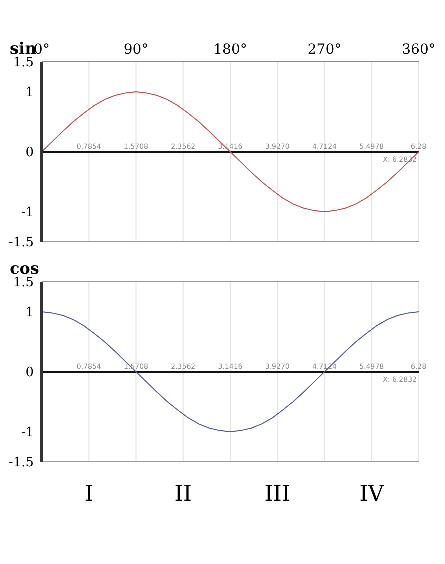 The height and width of the screenshot is (564, 445). What do you see at coordinates (42, 50) in the screenshot?
I see `x-tick-label: 0°` at bounding box center [42, 50].